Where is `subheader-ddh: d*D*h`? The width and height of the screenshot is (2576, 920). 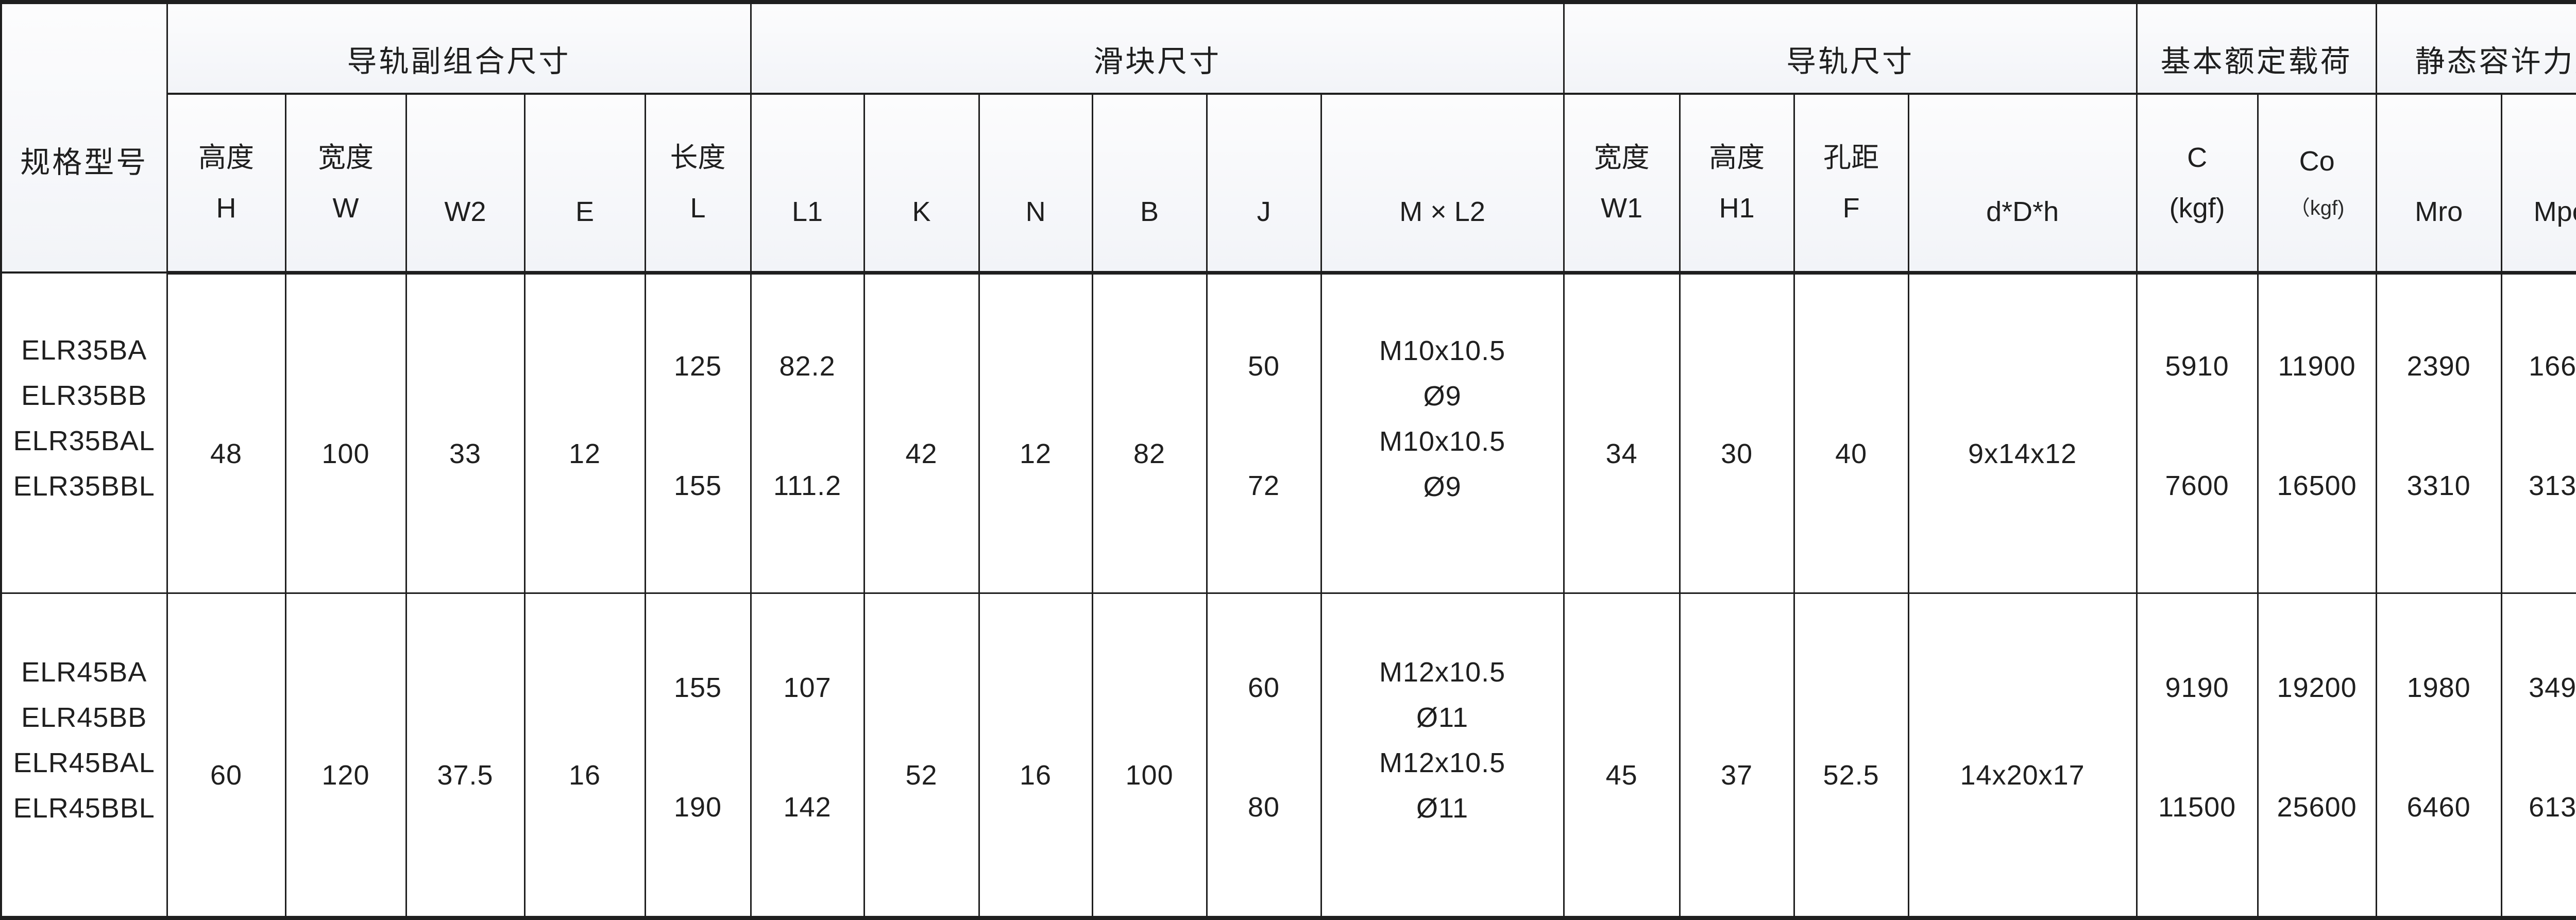 subheader-ddh: d*D*h is located at coordinates (2022, 184).